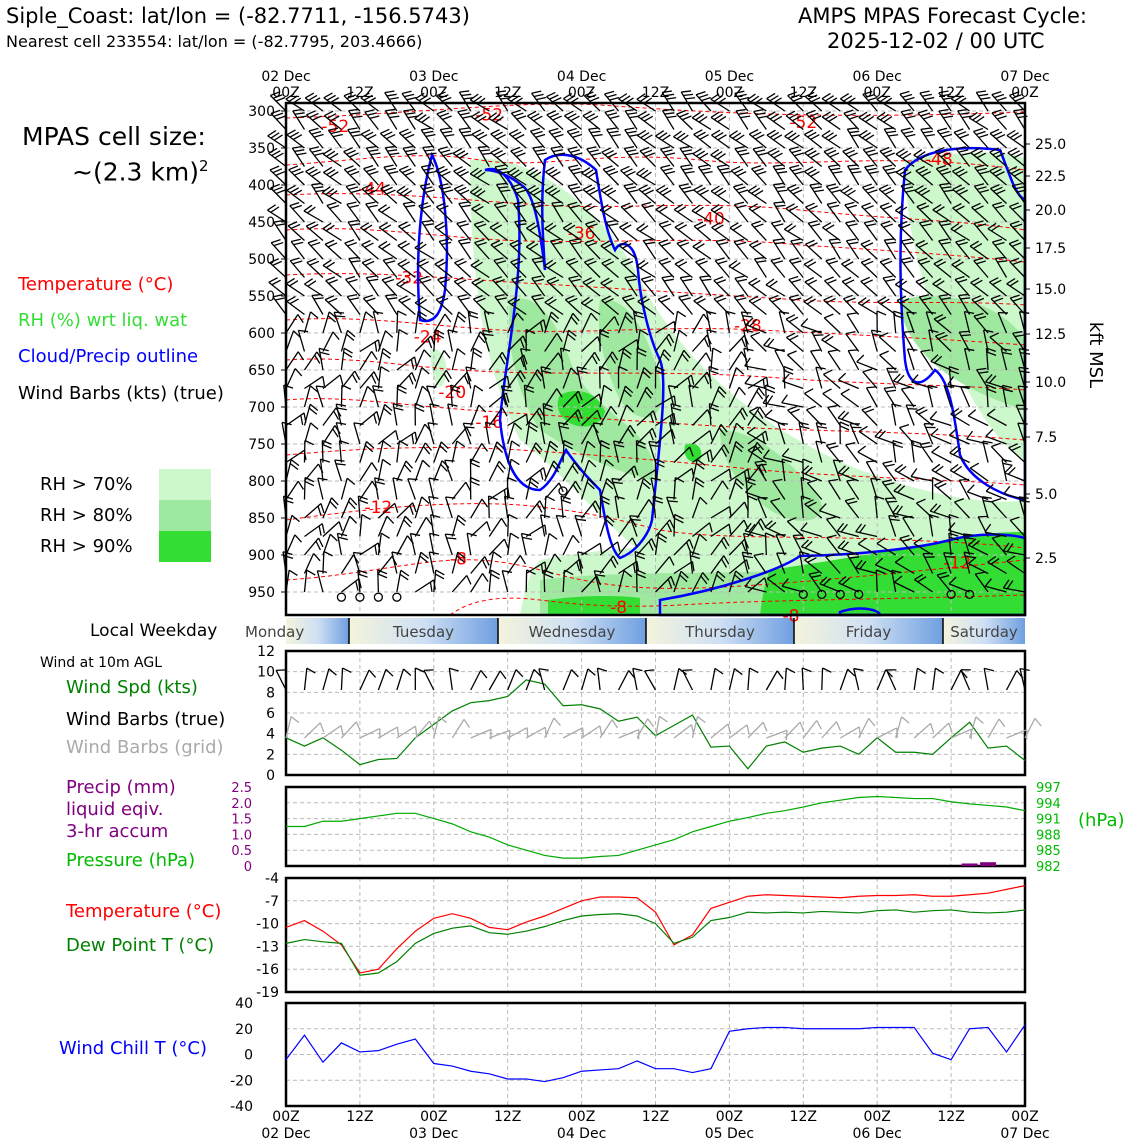  I want to click on pressure-tick-label: 700, so click(261, 408).